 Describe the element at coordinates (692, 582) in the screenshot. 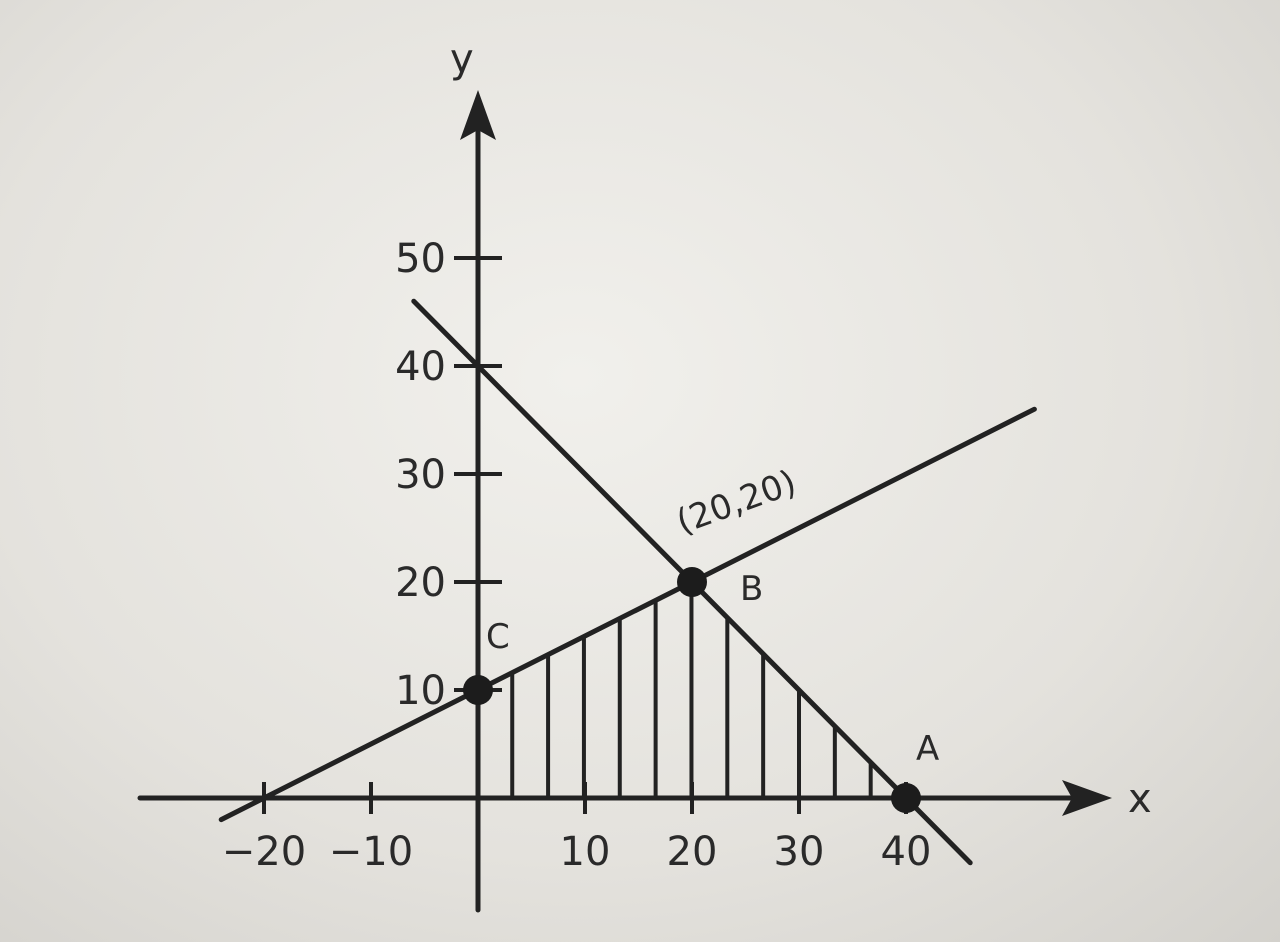

I see `vertex-b-dot` at that location.